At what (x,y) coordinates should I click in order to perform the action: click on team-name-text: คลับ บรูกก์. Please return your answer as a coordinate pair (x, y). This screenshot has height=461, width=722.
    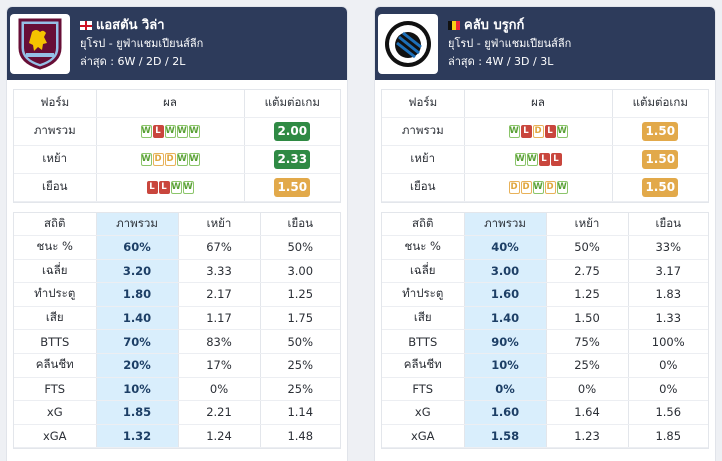
    Looking at the image, I should click on (494, 25).